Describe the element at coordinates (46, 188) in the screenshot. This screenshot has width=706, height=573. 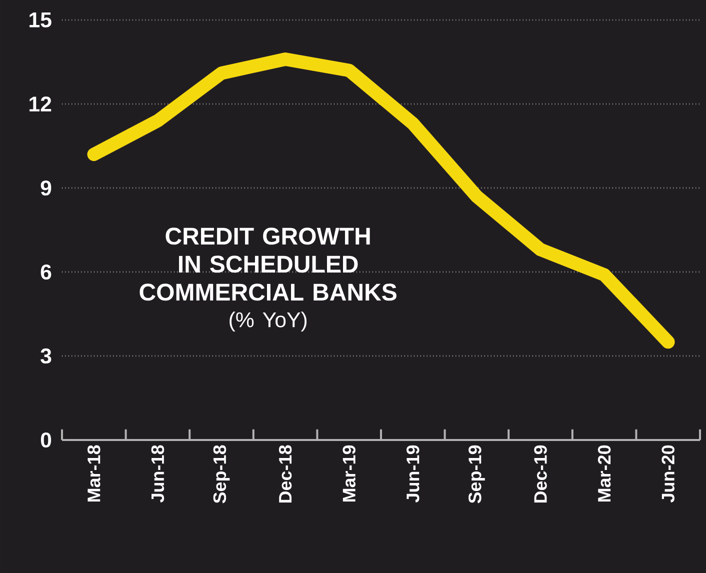
I see `y-tick-label: 9` at that location.